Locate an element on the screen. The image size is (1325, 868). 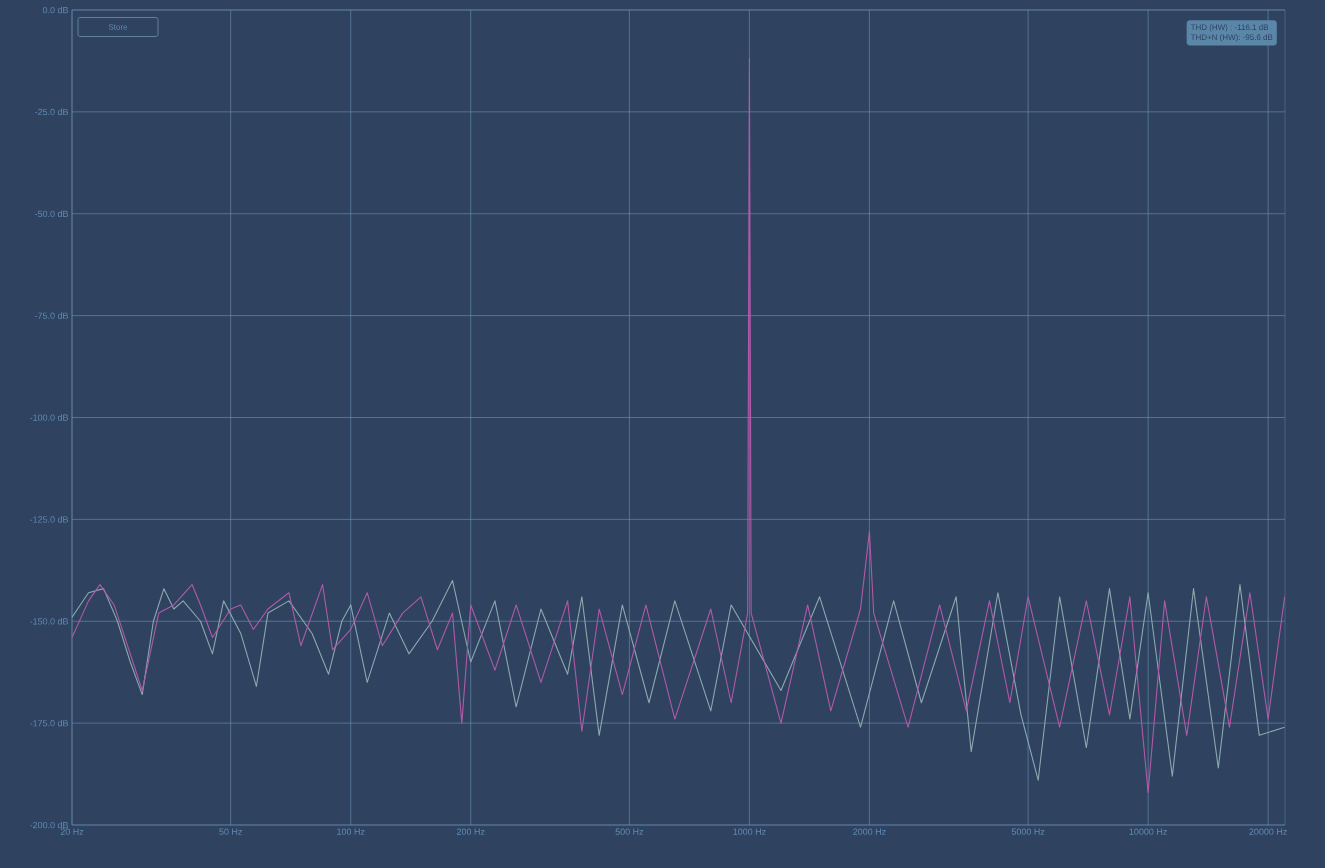
x-tick-label: 100 Hz is located at coordinates (351, 831).